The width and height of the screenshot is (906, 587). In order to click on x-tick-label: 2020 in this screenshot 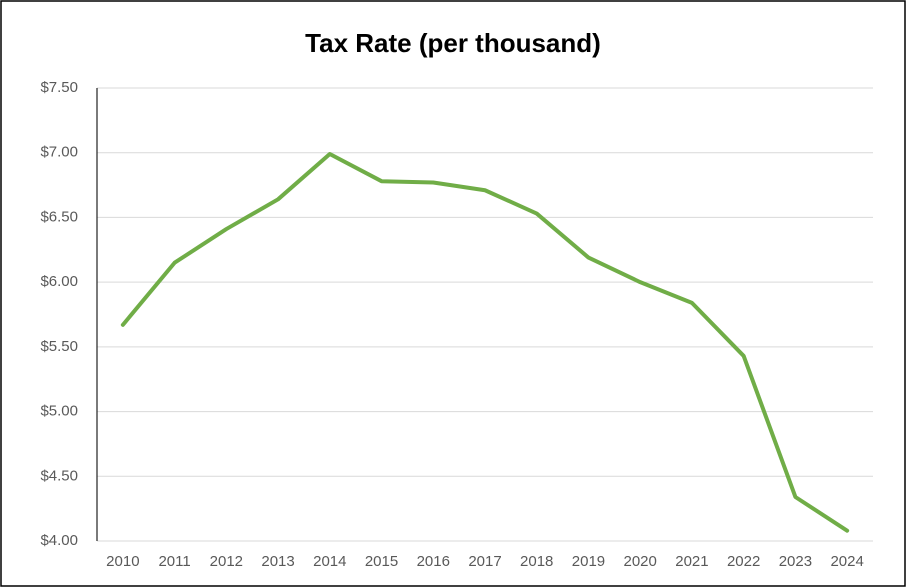, I will do `click(640, 561)`.